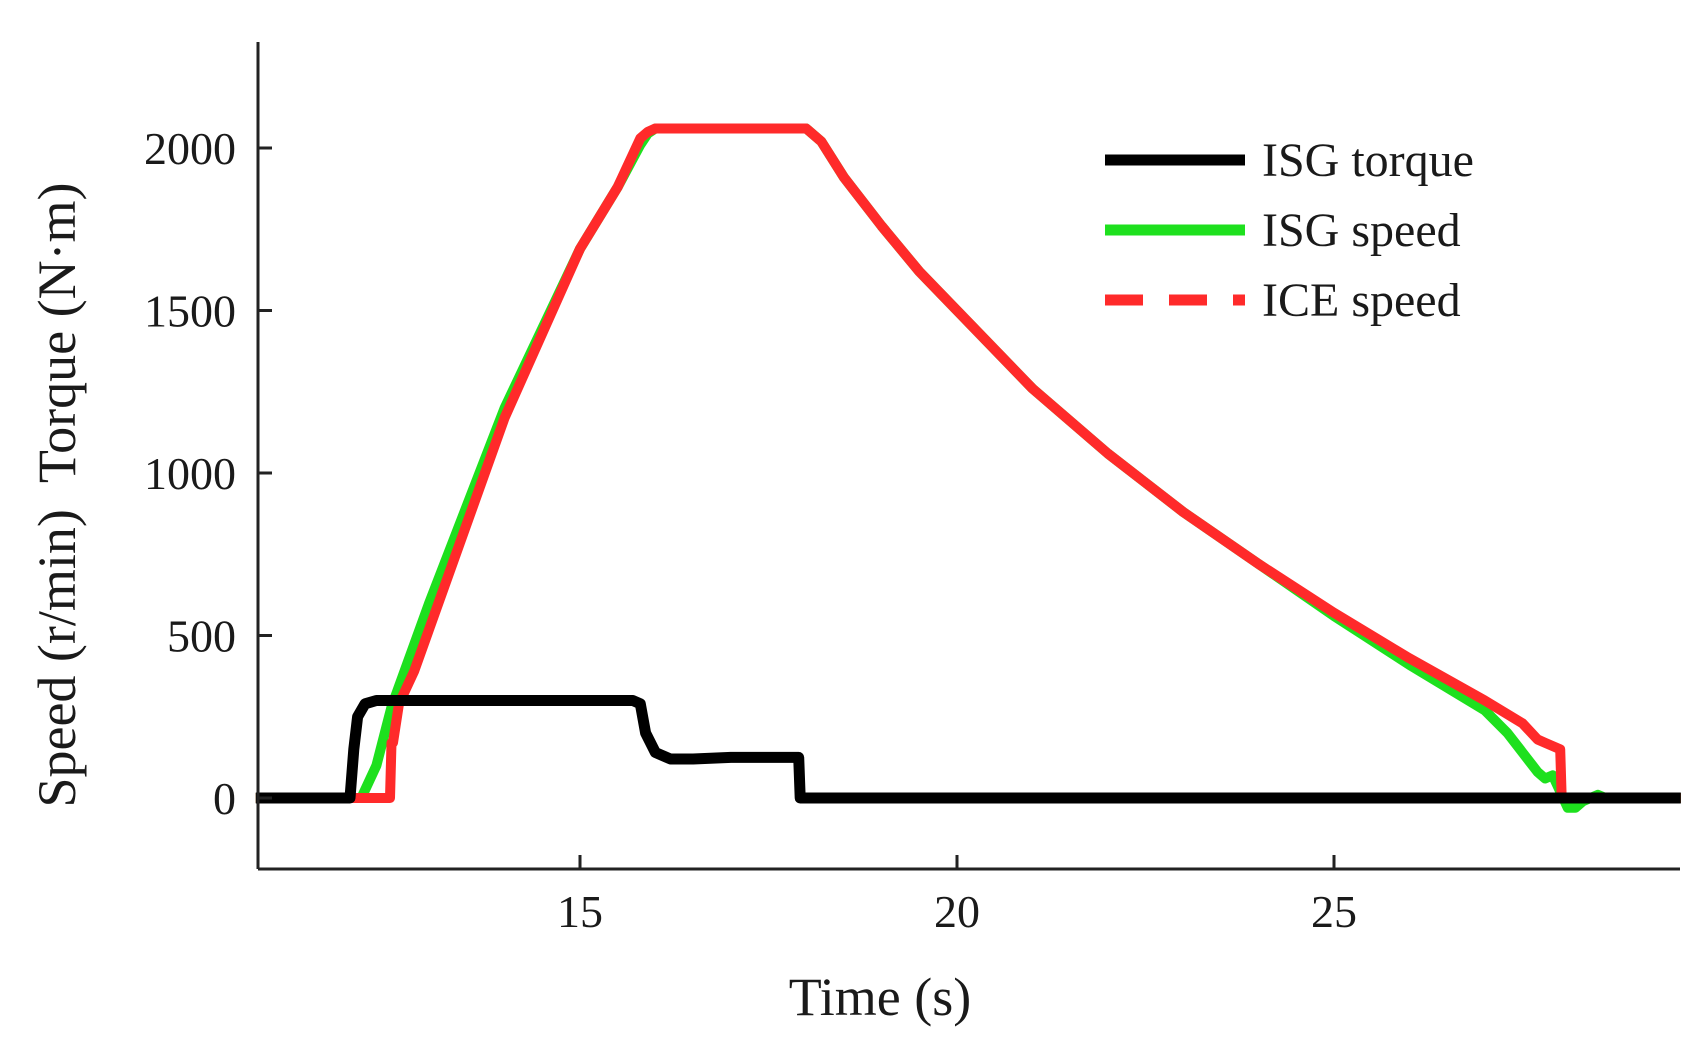 This screenshot has width=1692, height=1046. Describe the element at coordinates (580, 911) in the screenshot. I see `x-tick-label: 15` at that location.